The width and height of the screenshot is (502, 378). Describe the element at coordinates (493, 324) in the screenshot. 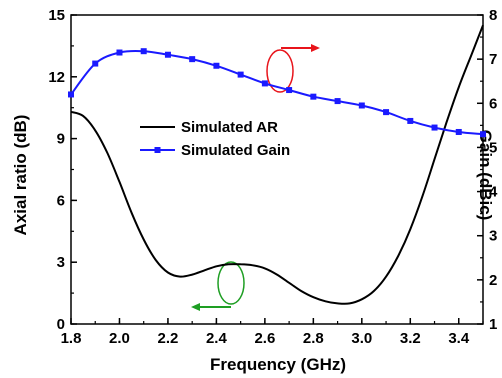

I see `y-right-tick-label: 1` at that location.